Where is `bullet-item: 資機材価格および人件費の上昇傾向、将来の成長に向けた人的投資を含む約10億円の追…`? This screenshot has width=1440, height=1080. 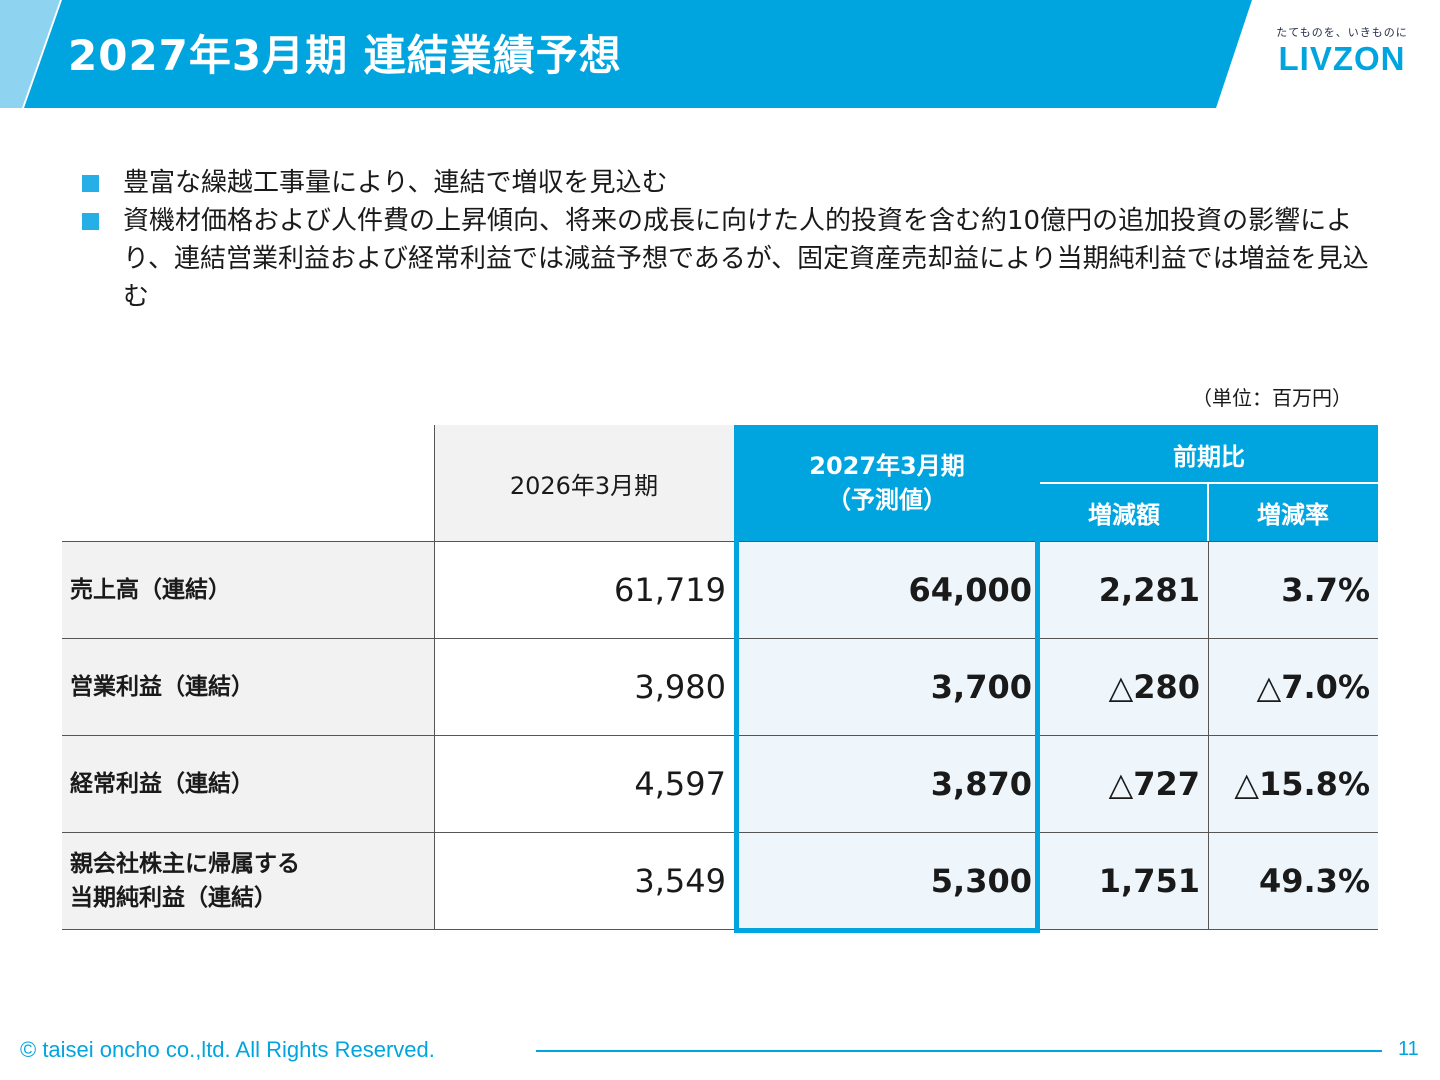
bullet-item: 資機材価格および人件費の上昇傾向、将来の成長に向けた人的投資を含む約10億円の追… is located at coordinates (725, 259).